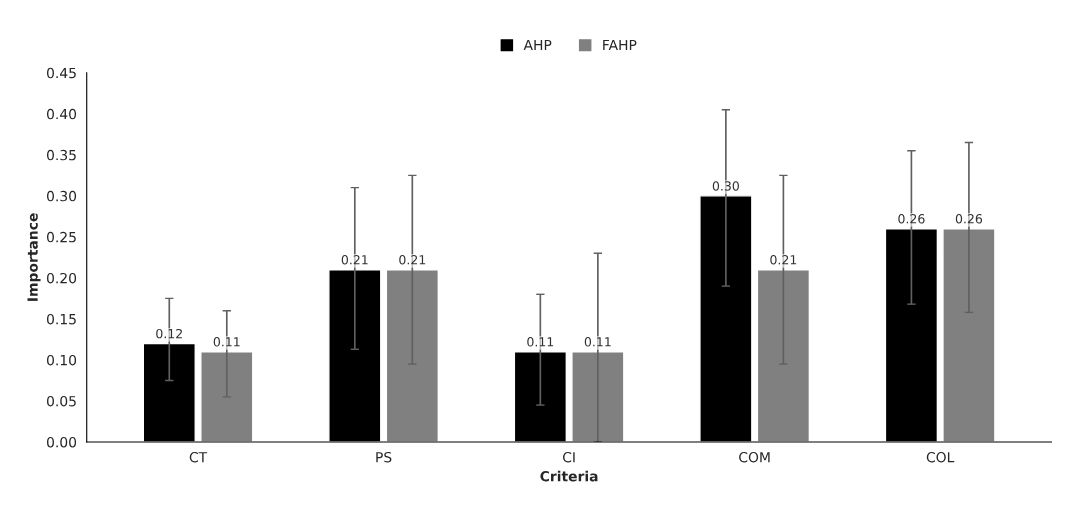  Describe the element at coordinates (61, 114) in the screenshot. I see `y-tick-label: 0.40` at that location.